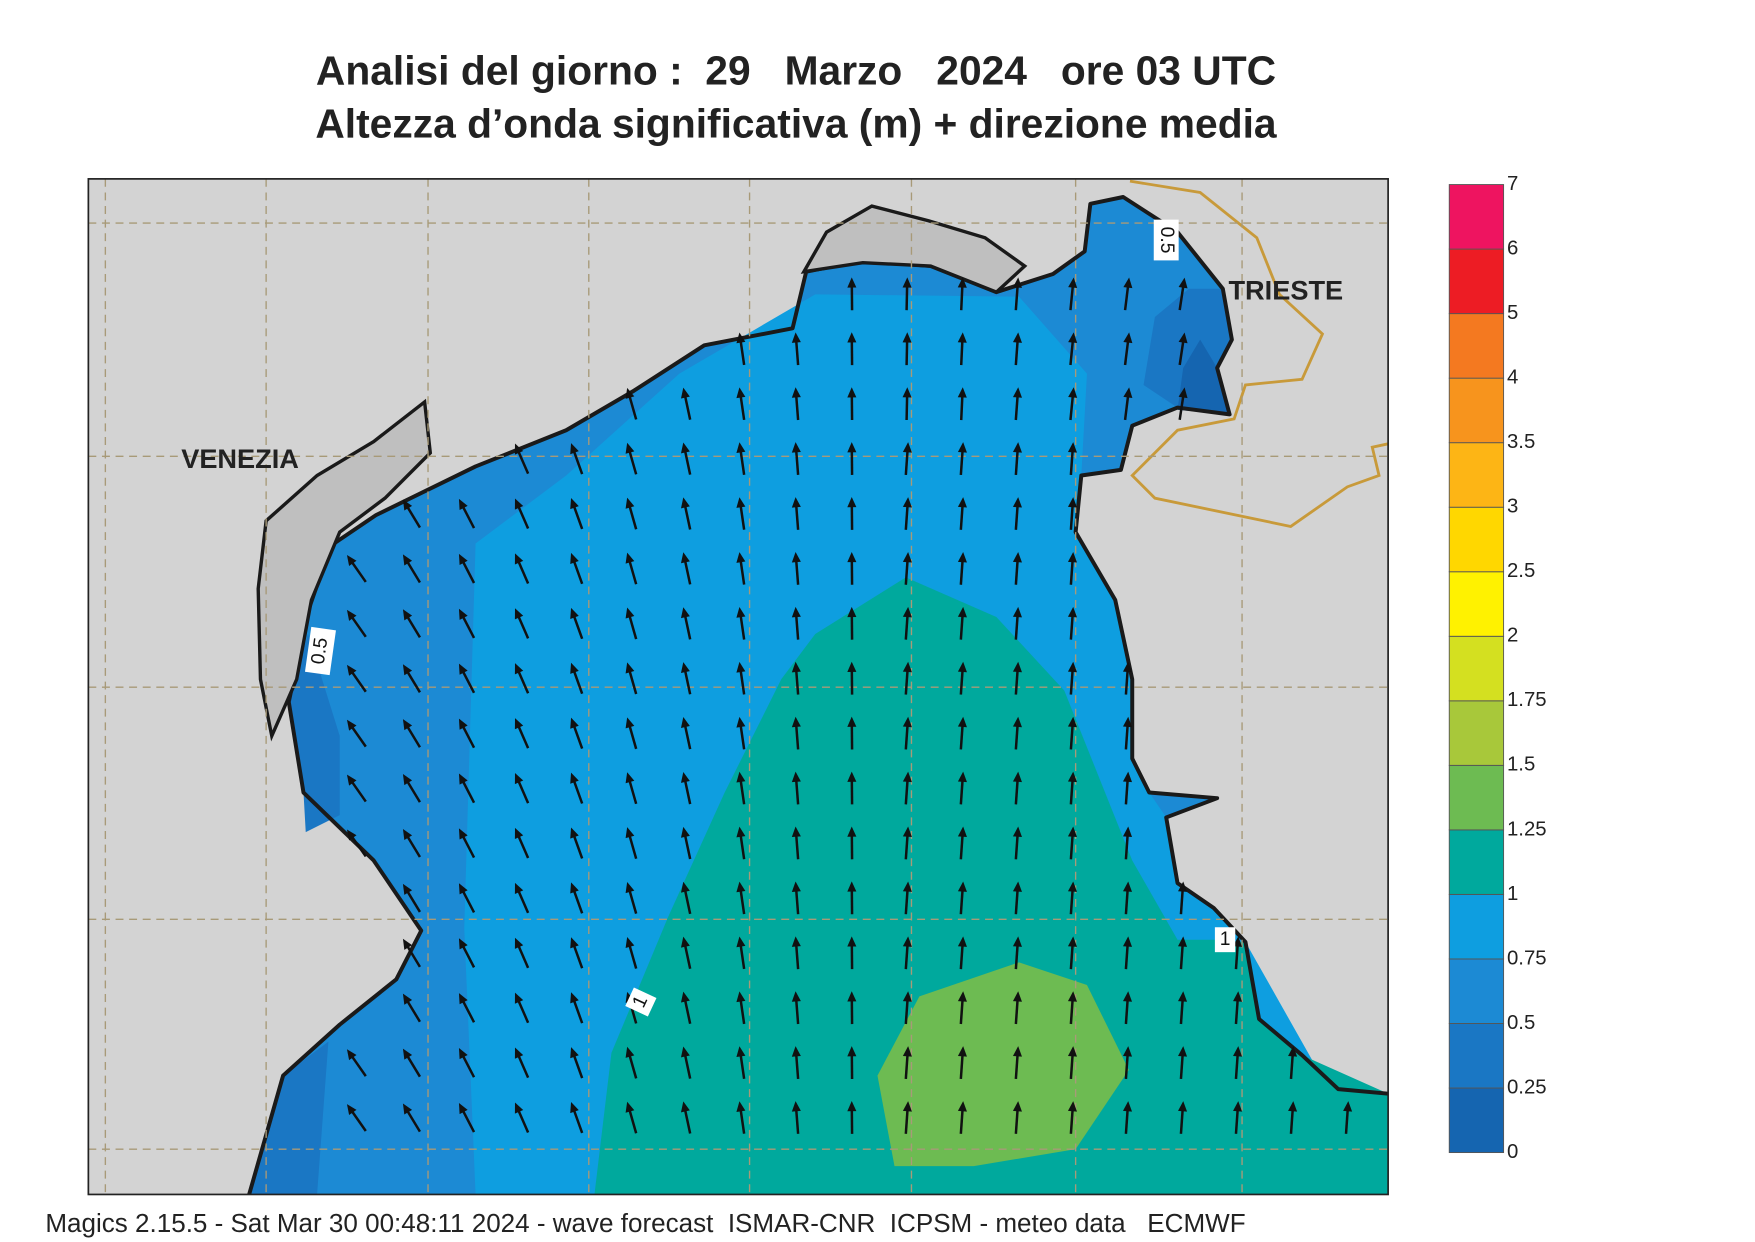  Describe the element at coordinates (320, 651) in the screenshot. I see `contour-label: 0.5` at that location.